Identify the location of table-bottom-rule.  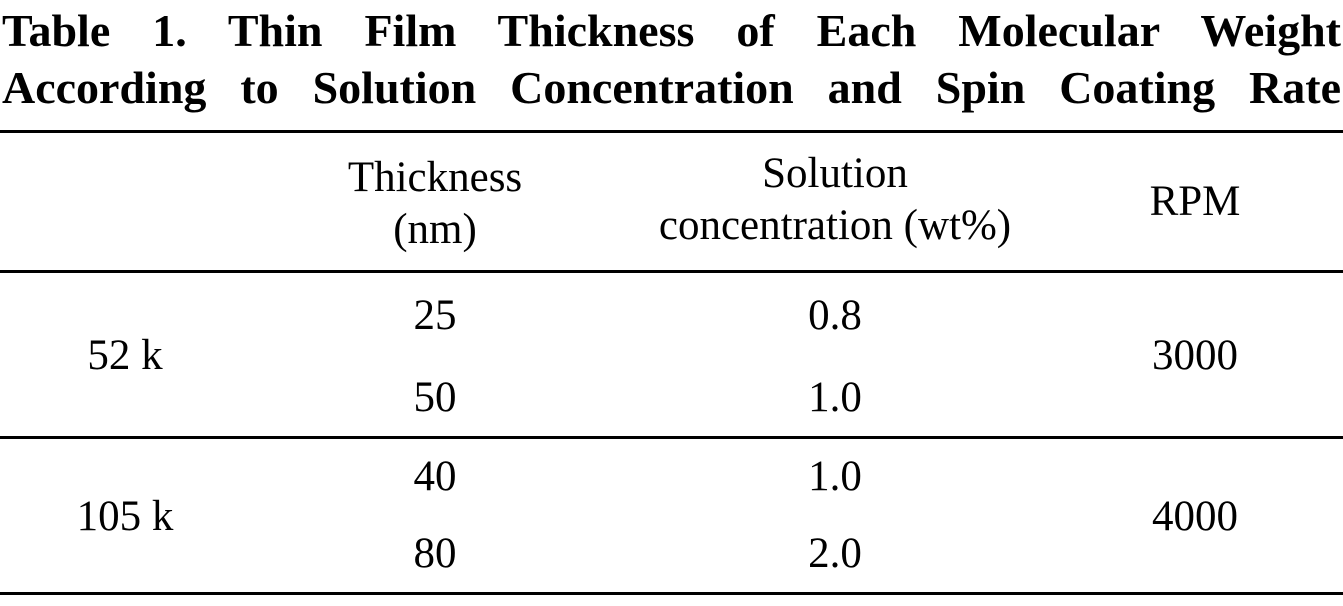
(671, 593).